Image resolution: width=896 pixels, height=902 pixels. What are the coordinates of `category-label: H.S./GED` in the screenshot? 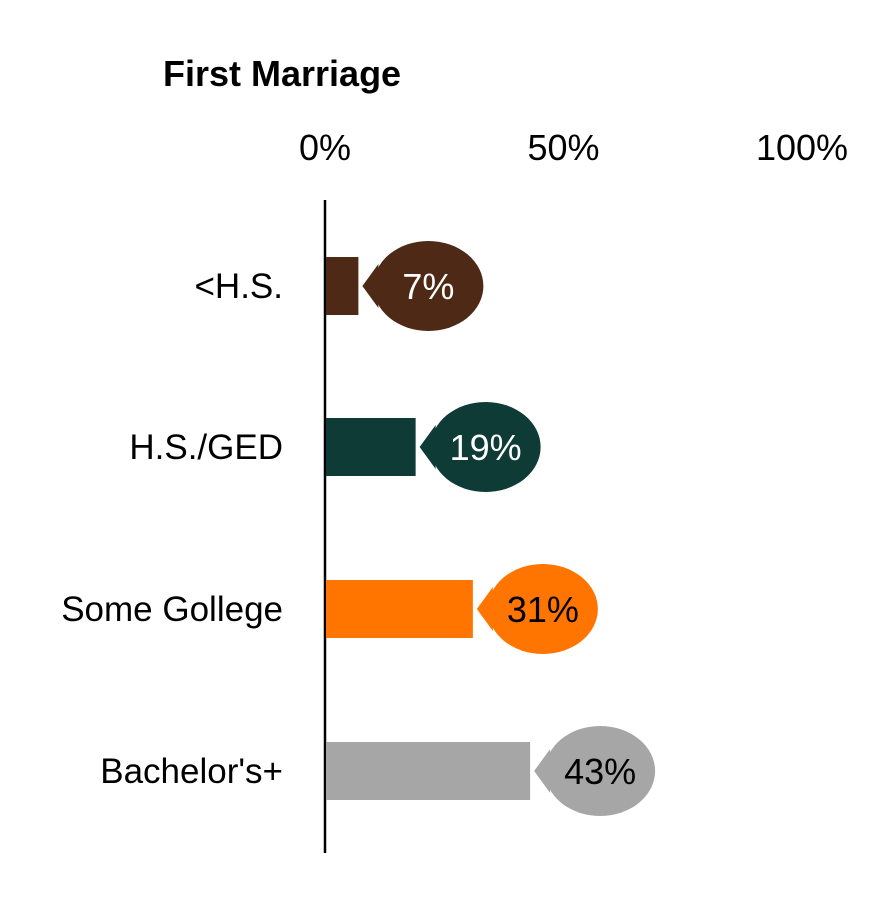 It's located at (206, 447).